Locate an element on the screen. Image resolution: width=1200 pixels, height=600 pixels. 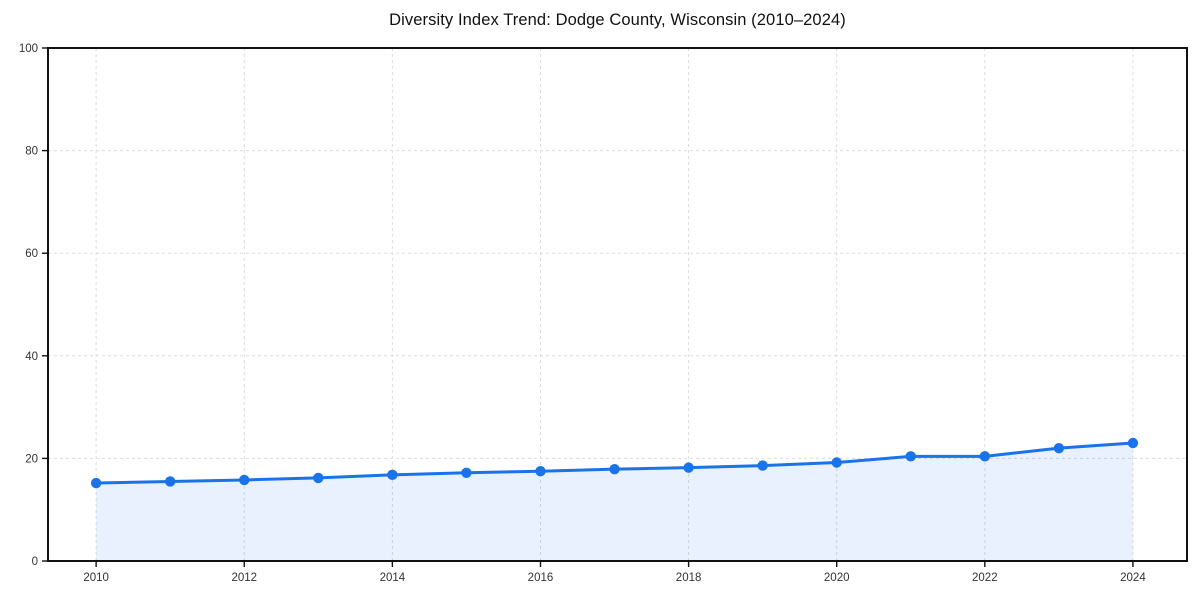
y-tick-label: 40 is located at coordinates (31, 357).